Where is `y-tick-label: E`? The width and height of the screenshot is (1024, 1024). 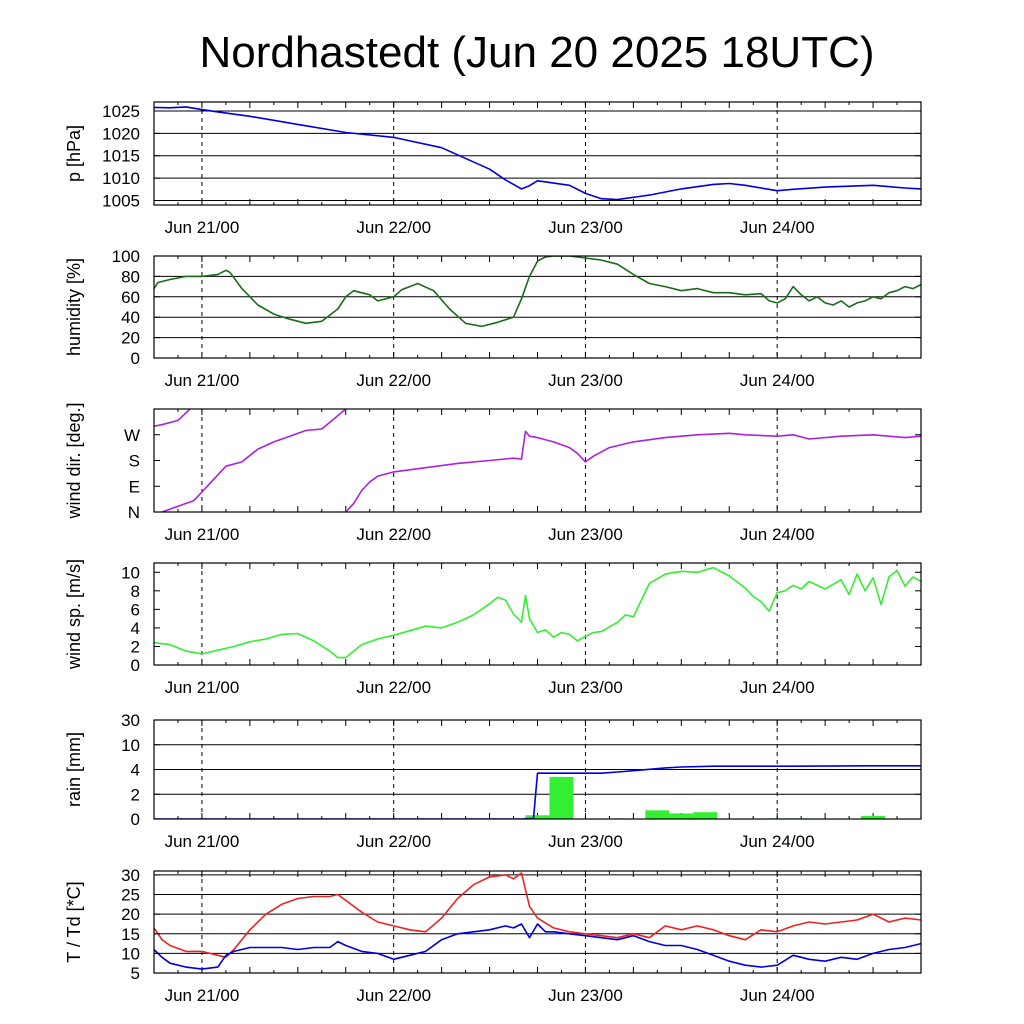 y-tick-label: E is located at coordinates (134, 486).